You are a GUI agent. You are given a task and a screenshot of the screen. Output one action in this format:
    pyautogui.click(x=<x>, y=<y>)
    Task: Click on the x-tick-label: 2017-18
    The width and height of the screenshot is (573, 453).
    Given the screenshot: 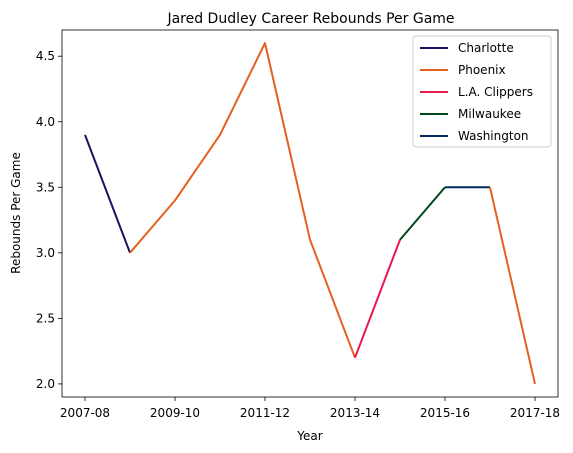 What is the action you would take?
    pyautogui.click(x=535, y=413)
    